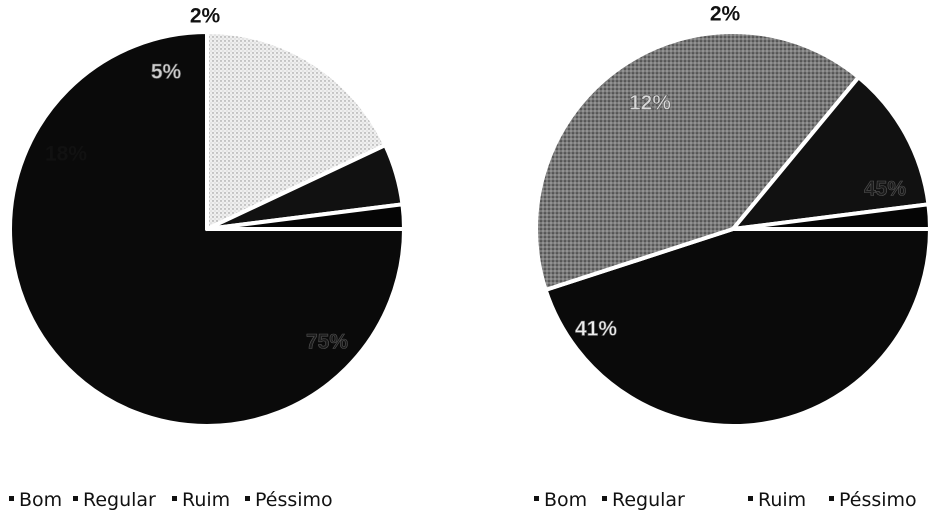 The image size is (948, 518). Describe the element at coordinates (327, 342) in the screenshot. I see `data-label-bom: 75%` at that location.